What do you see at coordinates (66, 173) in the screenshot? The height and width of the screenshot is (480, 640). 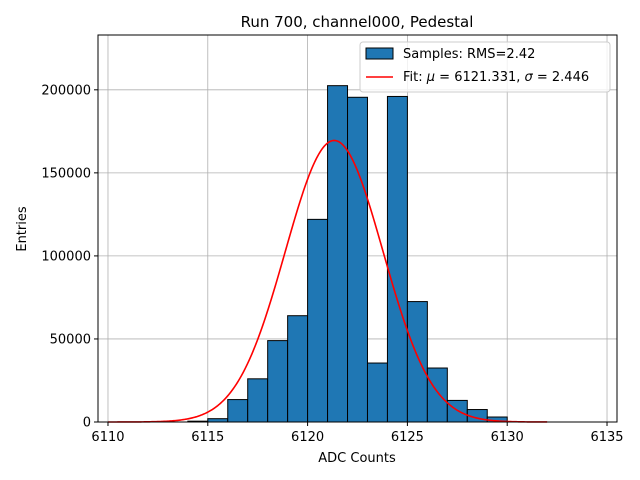 I see `y-tick-label: 150000` at bounding box center [66, 173].